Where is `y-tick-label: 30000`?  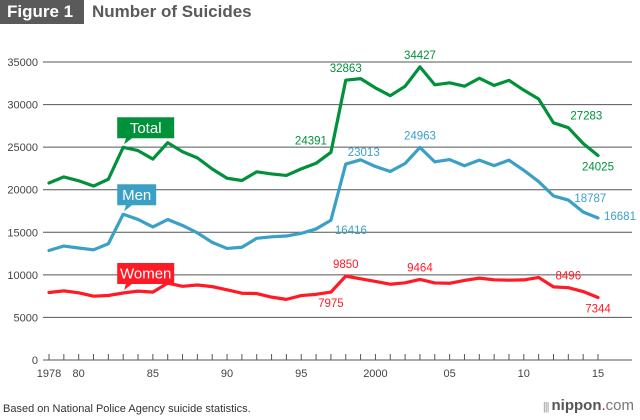
y-tick-label: 30000 is located at coordinates (22, 106).